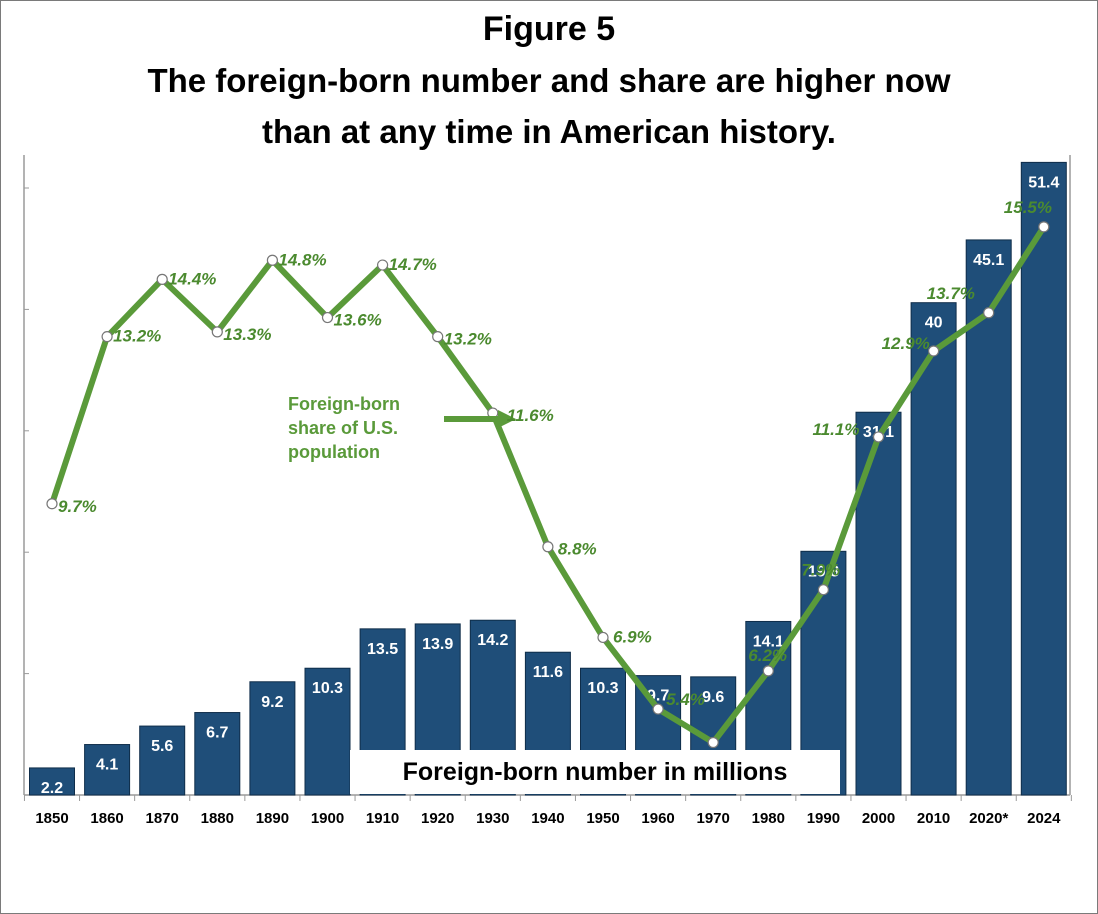 The image size is (1098, 914). Describe the element at coordinates (1028, 207) in the screenshot. I see `share-label-2024: 15.5%` at that location.